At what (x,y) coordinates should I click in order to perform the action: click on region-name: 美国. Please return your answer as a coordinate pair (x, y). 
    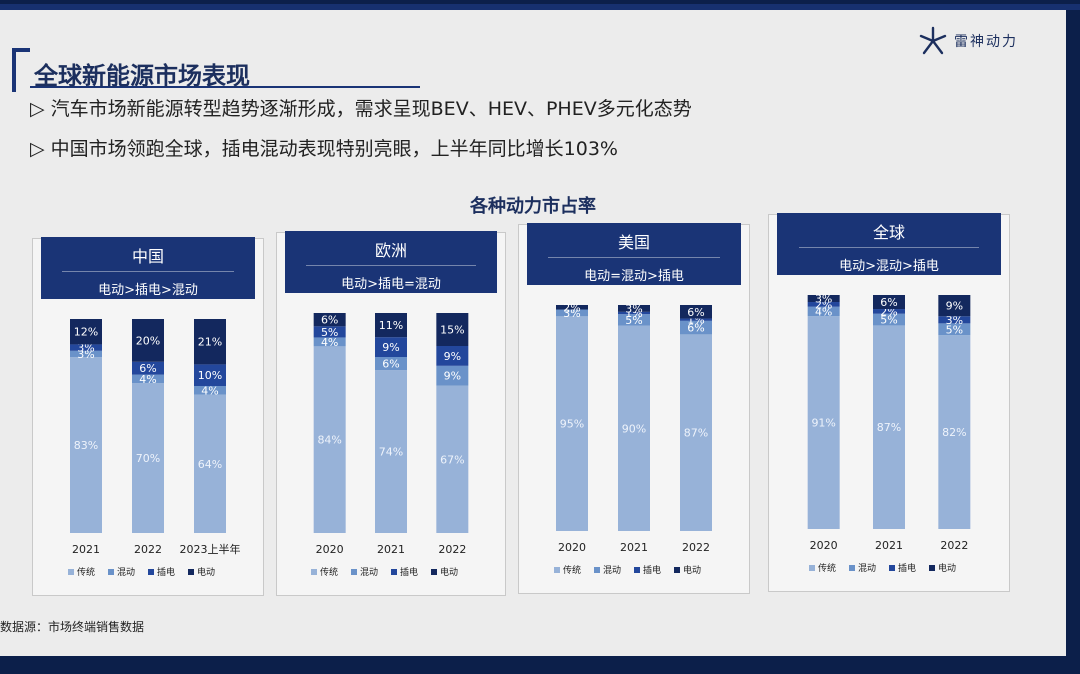
    Looking at the image, I should click on (633, 242).